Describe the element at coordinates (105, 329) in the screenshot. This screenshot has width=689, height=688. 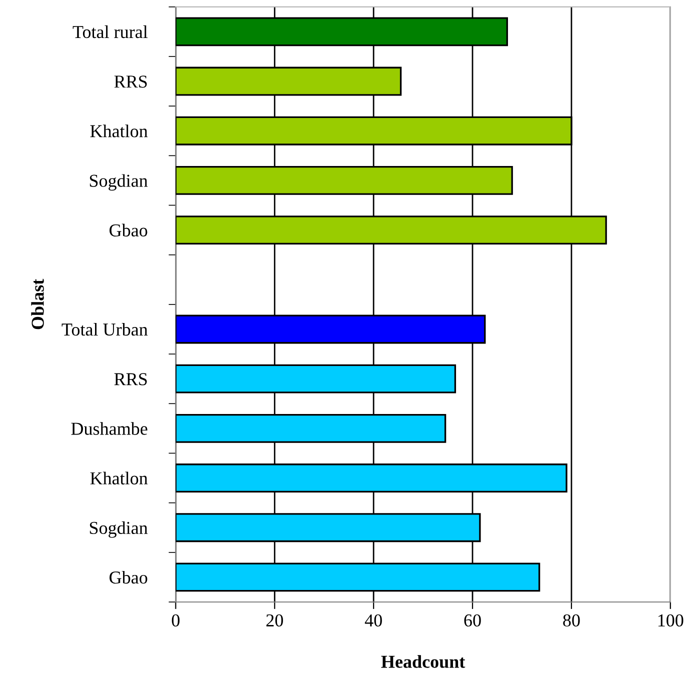
I see `y-tick-label: Total Urban` at that location.